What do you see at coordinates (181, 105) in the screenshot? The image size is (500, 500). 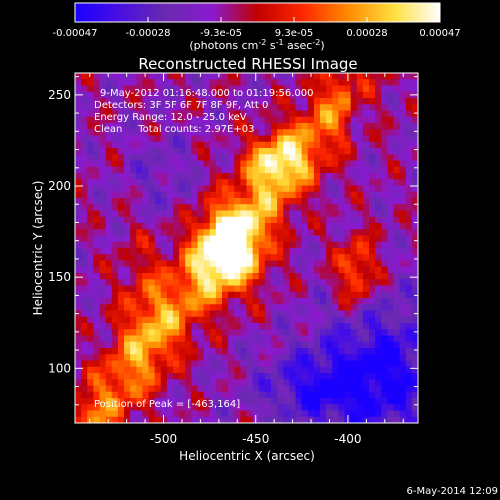 I see `annotation-detectors: Detectors: 3F 5F 6F 7F 8F 9F, Att 0` at bounding box center [181, 105].